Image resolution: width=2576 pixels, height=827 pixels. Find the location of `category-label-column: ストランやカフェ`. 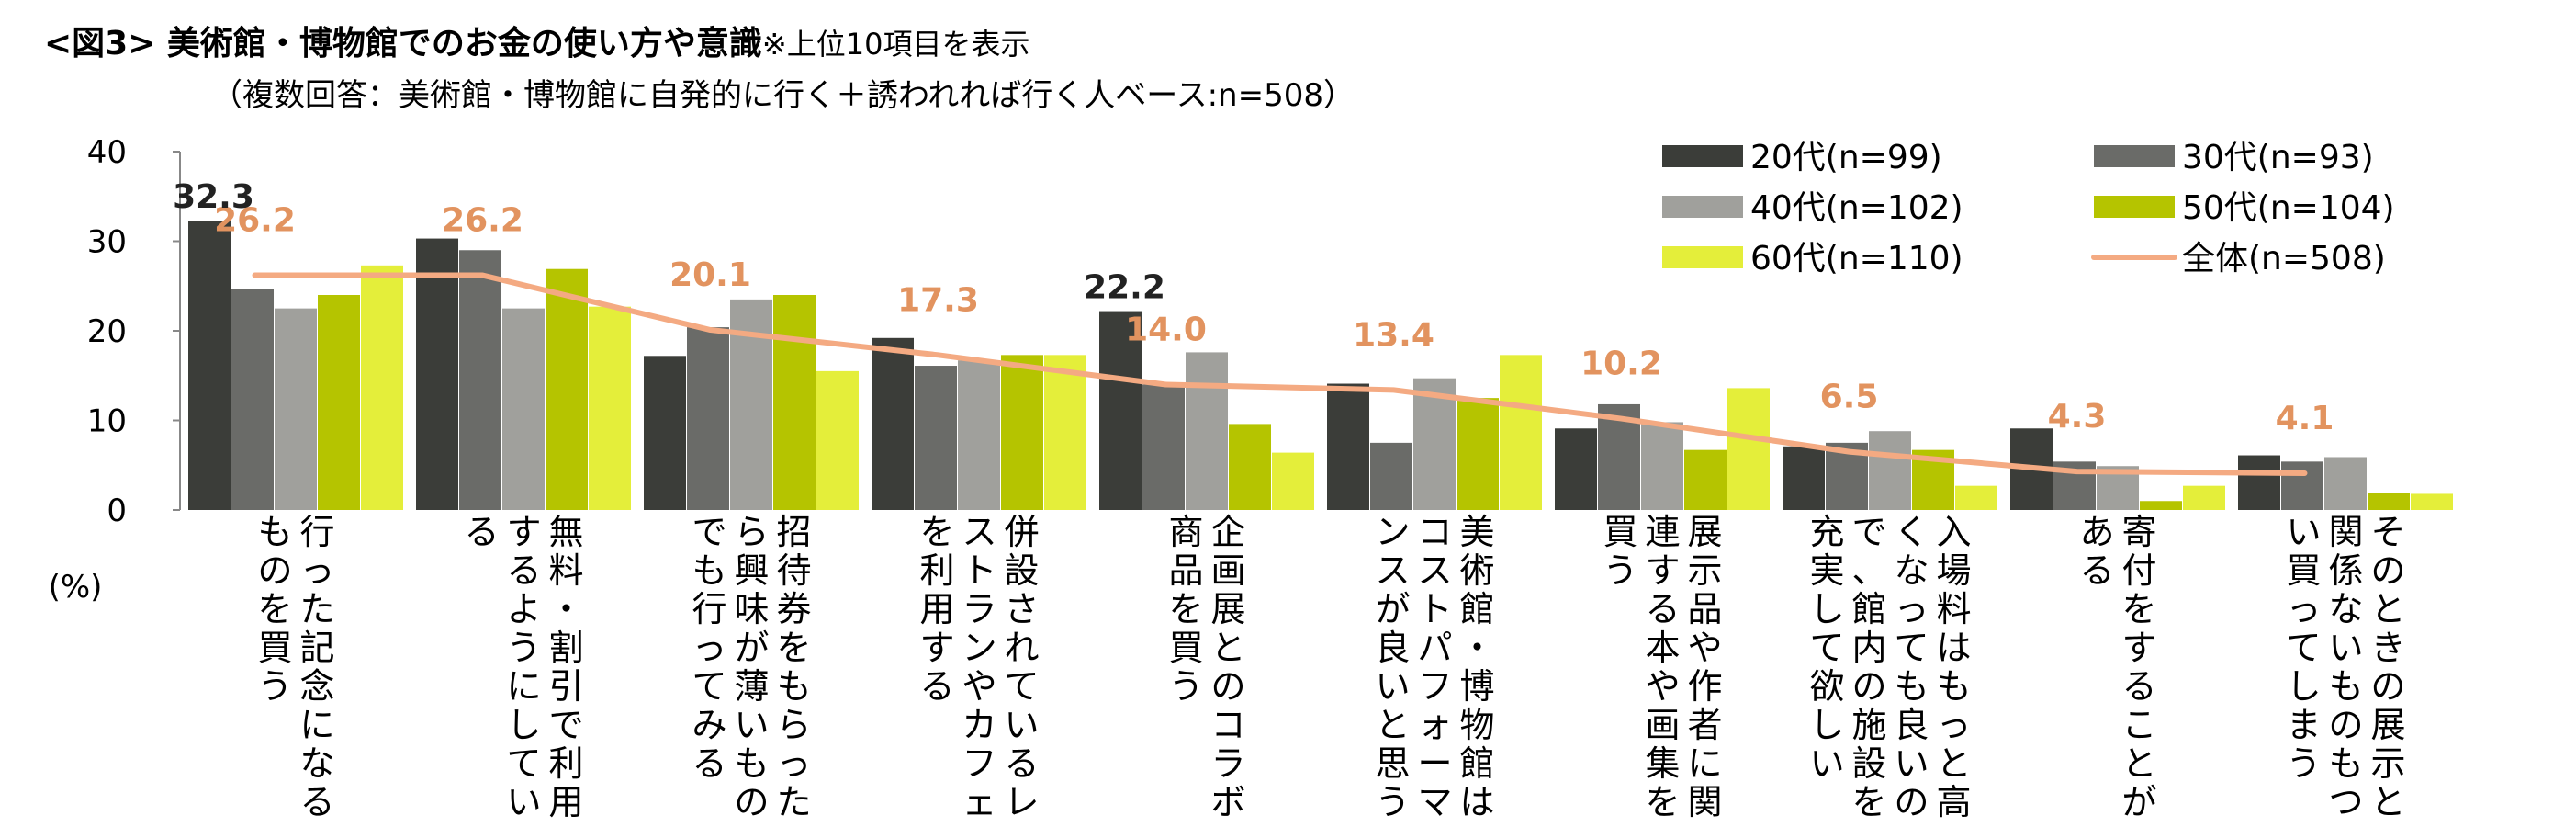

category-label-column: ストランやカフェ is located at coordinates (979, 667).